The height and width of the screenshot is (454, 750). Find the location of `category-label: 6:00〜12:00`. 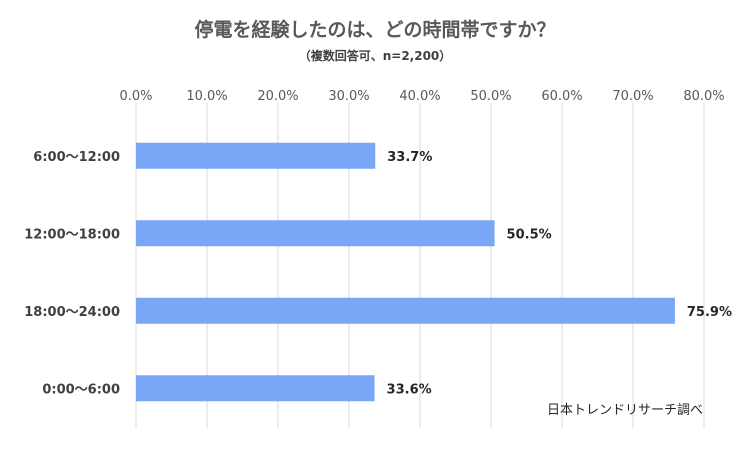

category-label: 6:00〜12:00 is located at coordinates (76, 157).